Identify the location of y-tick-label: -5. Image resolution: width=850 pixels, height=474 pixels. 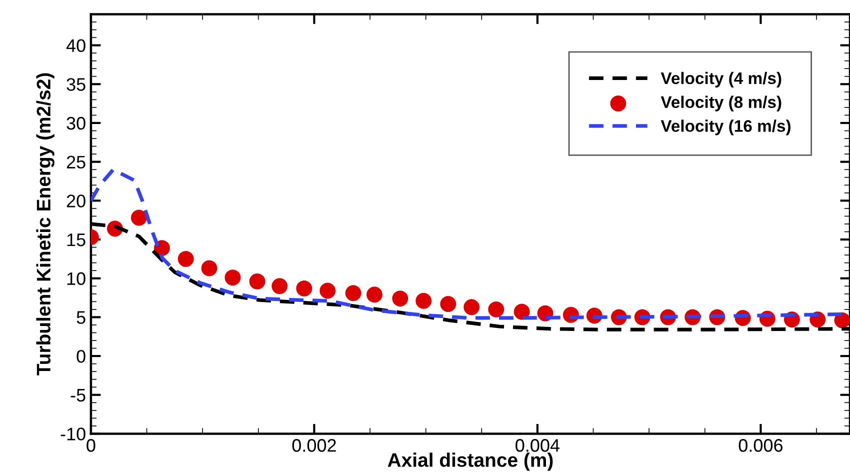
(78, 395).